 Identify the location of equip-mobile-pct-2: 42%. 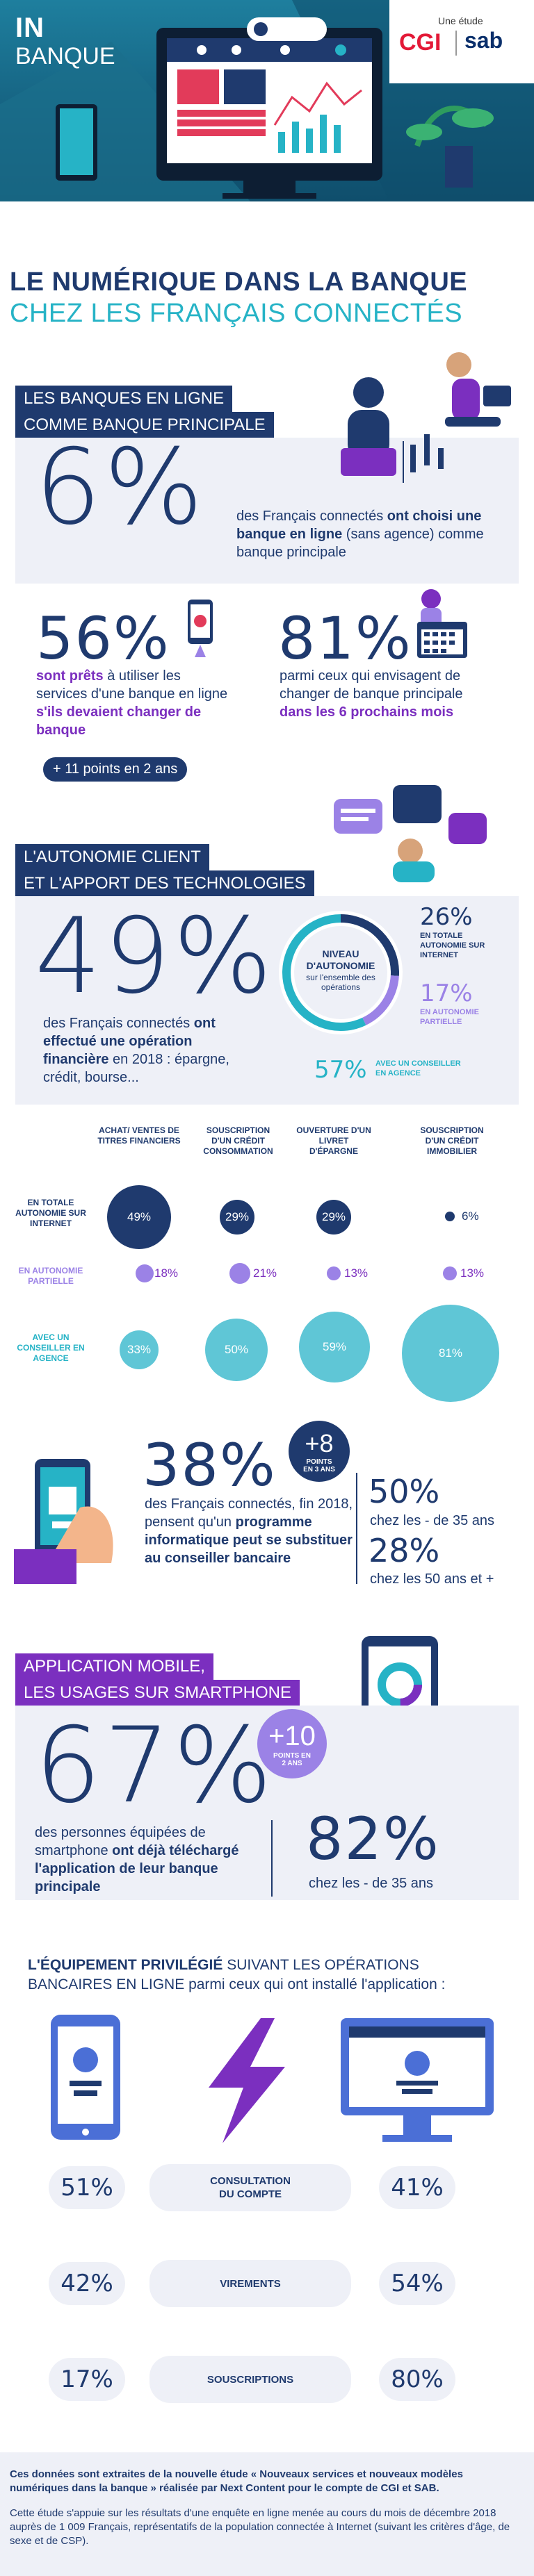
(87, 2284).